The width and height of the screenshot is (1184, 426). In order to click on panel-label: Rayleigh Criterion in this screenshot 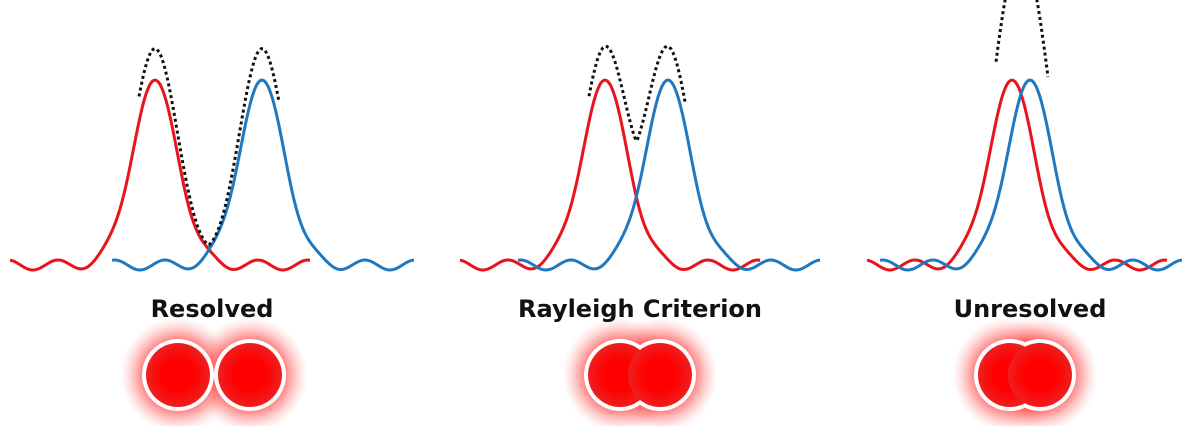, I will do `click(640, 309)`.